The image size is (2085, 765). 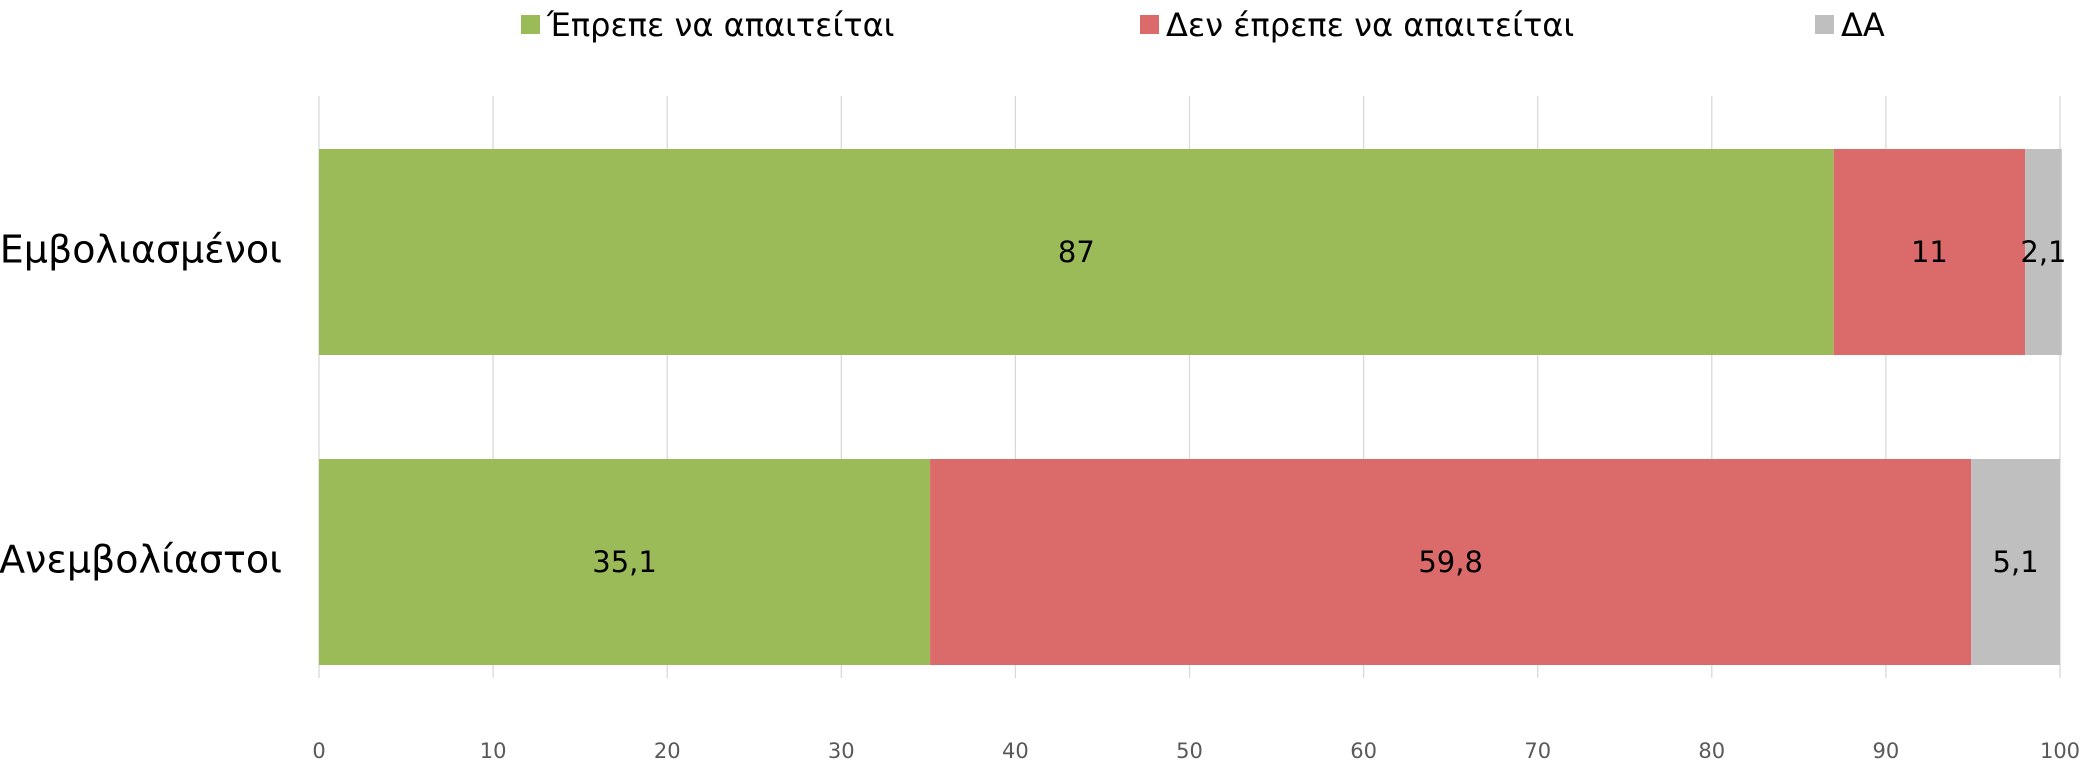 I want to click on x-tick-label: 0, so click(x=318, y=751).